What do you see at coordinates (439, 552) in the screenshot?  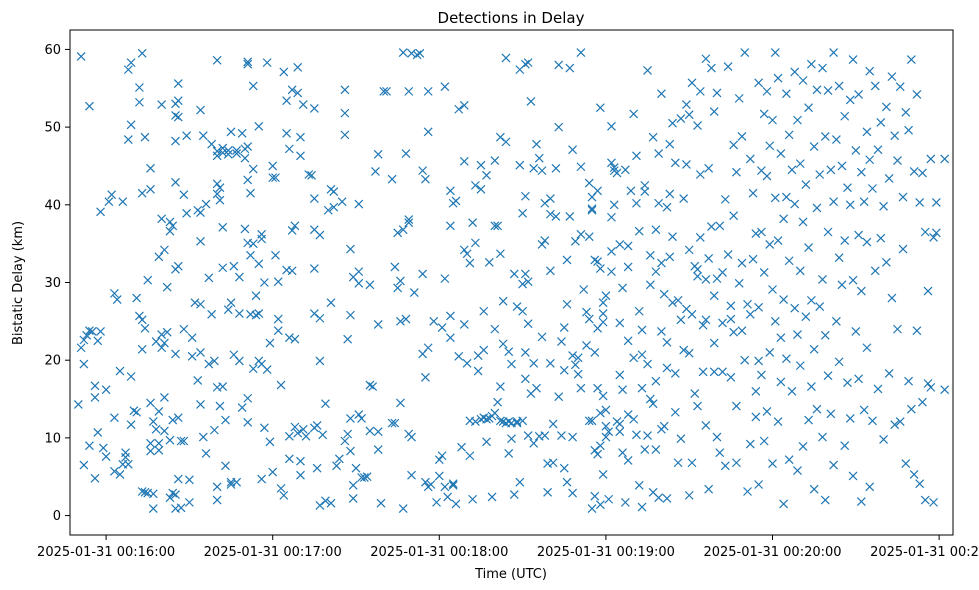 I see `x-tick-label: 2025-01-31 00:18:00` at bounding box center [439, 552].